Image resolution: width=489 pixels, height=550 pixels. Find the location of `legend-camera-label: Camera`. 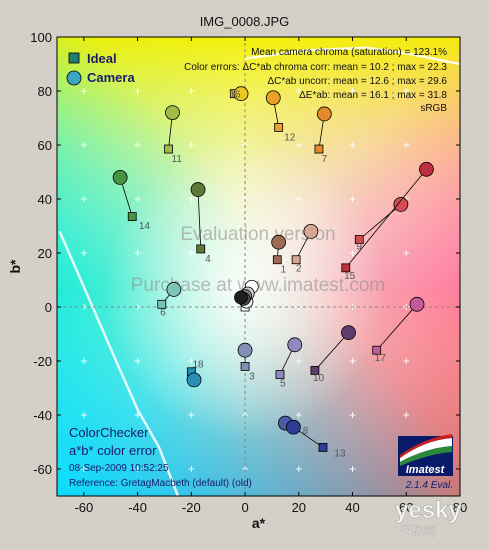

legend-camera-label: Camera is located at coordinates (111, 77).